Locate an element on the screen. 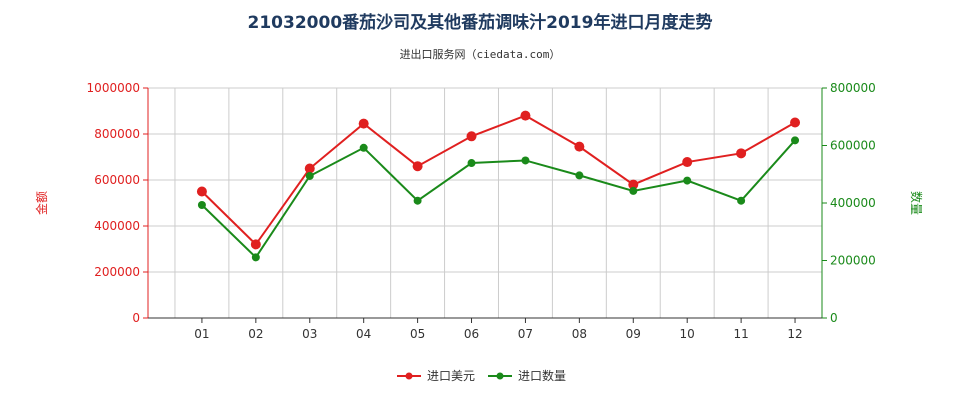 This screenshot has height=400, width=960. left-tick-label: 800000 is located at coordinates (117, 134).